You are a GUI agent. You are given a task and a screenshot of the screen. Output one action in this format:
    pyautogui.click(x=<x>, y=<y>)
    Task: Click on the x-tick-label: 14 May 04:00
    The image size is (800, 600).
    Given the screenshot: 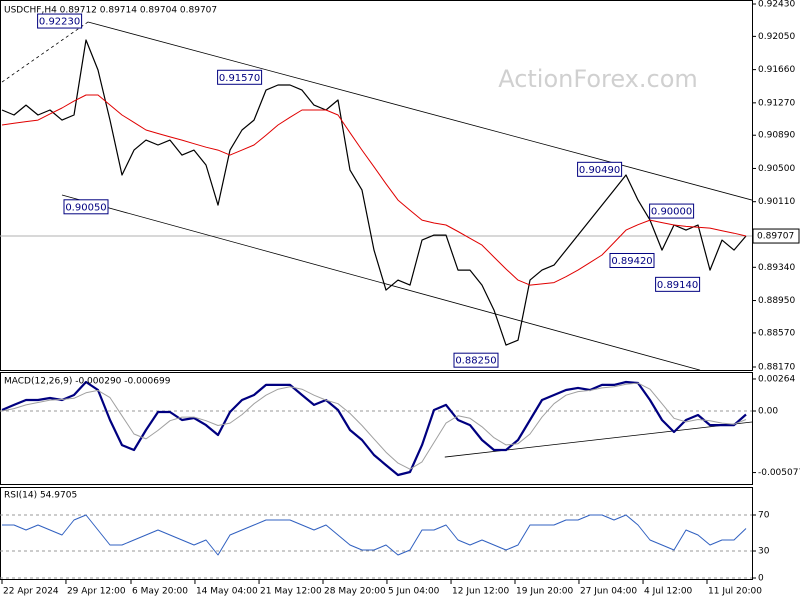 What is the action you would take?
    pyautogui.click(x=227, y=592)
    